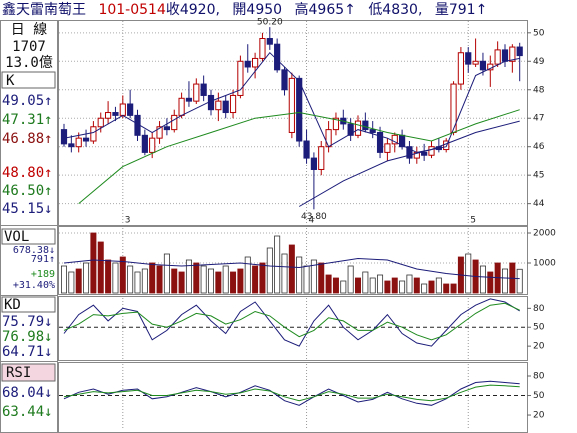 This screenshot has height=433, width=577. I want to click on date: 101-0514, so click(131, 10).